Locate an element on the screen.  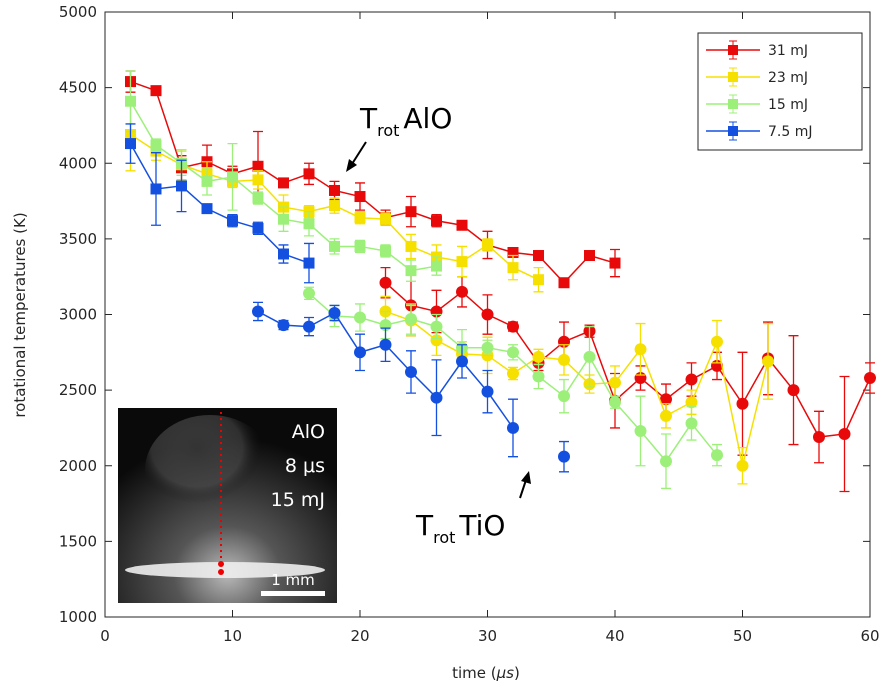
legend-label: 7.5 mJ is located at coordinates (790, 132).